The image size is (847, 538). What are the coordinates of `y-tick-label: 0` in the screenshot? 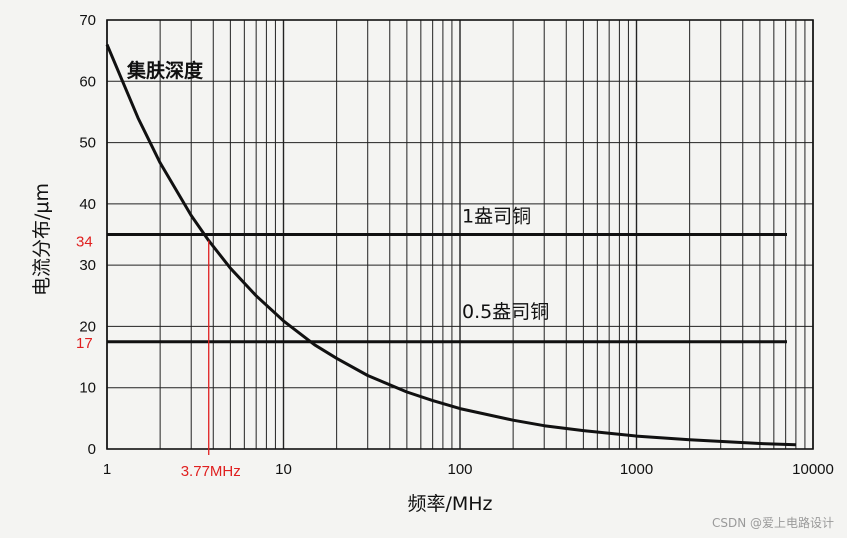 It's located at (92, 449).